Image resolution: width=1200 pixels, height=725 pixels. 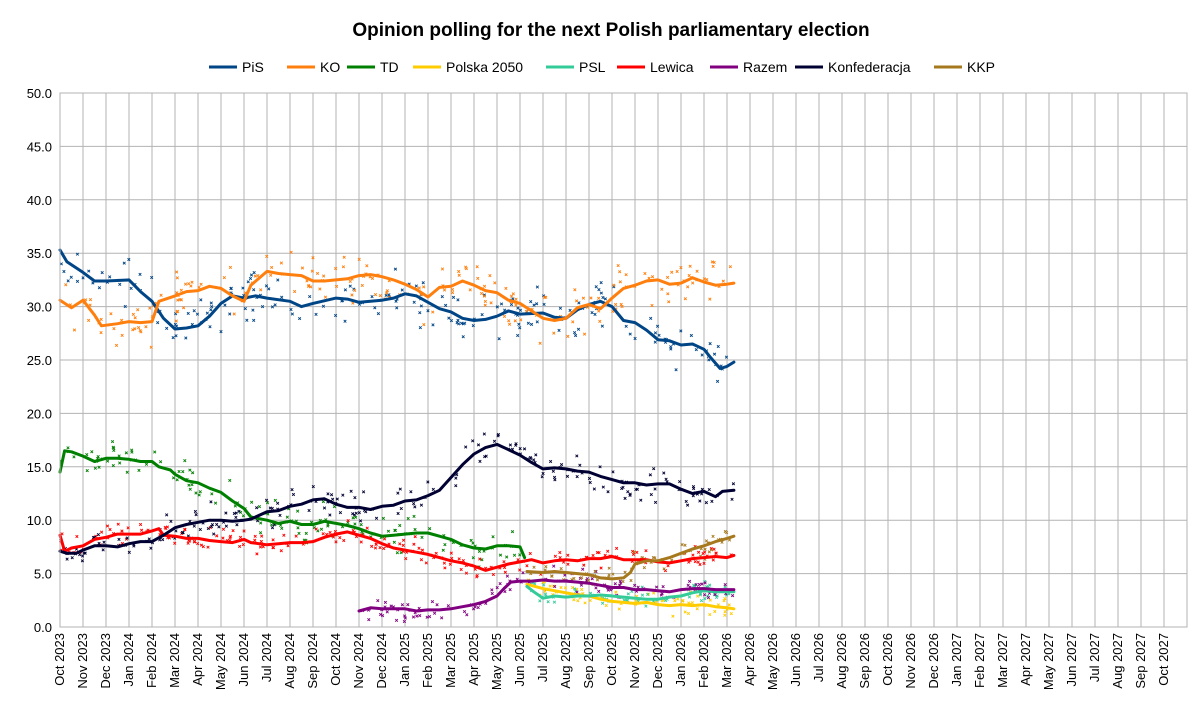 I want to click on x-tick-label: Feb 2025, so click(x=427, y=660).